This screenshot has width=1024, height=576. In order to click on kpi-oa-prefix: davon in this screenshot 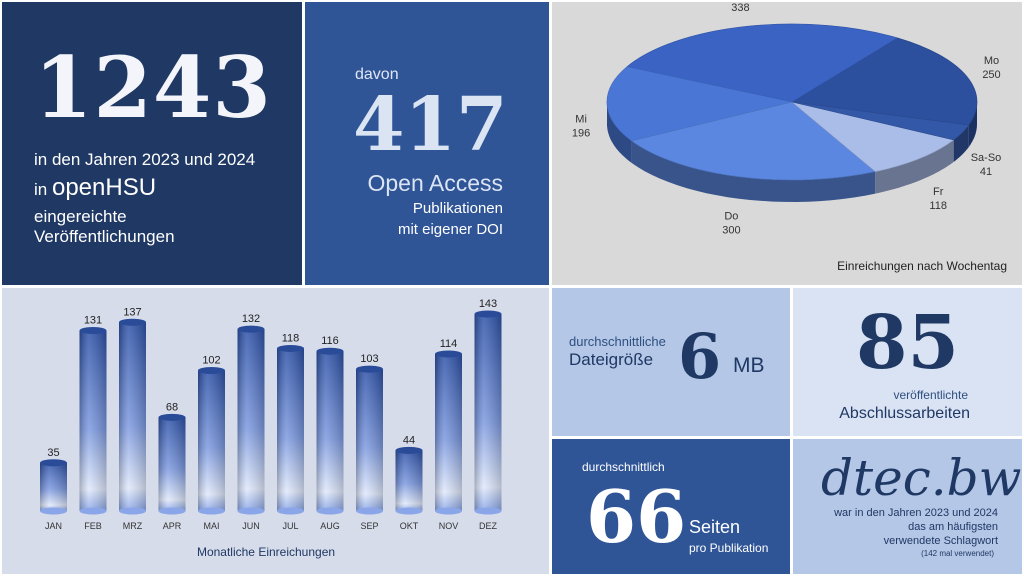, I will do `click(377, 74)`.